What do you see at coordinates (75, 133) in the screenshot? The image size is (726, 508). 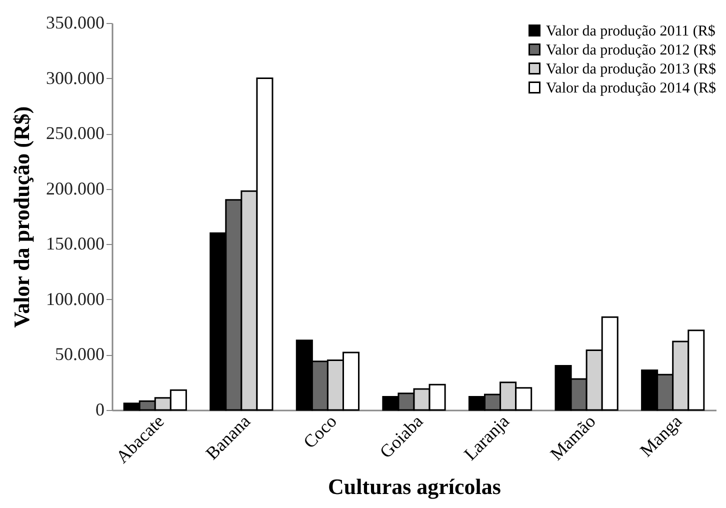 I see `y-tick-label: 250.000` at bounding box center [75, 133].